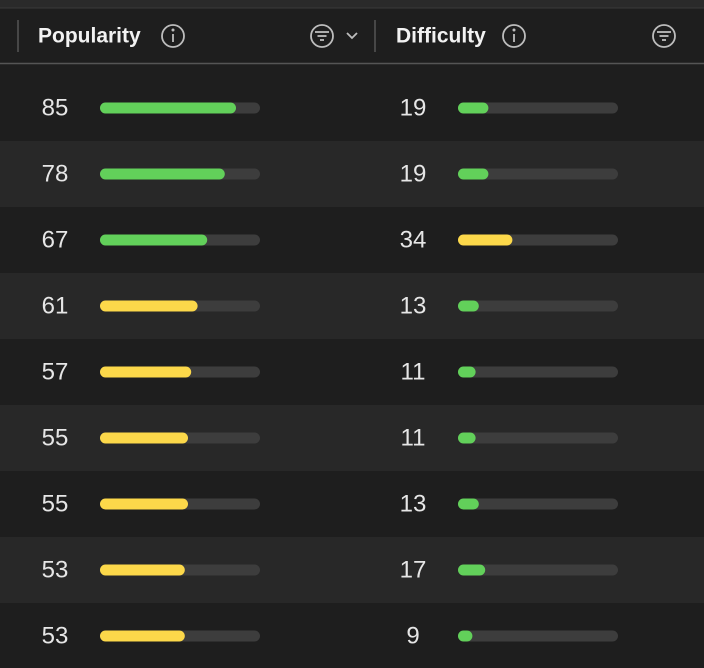  Describe the element at coordinates (352, 438) in the screenshot. I see `table-row: 55 11` at that location.